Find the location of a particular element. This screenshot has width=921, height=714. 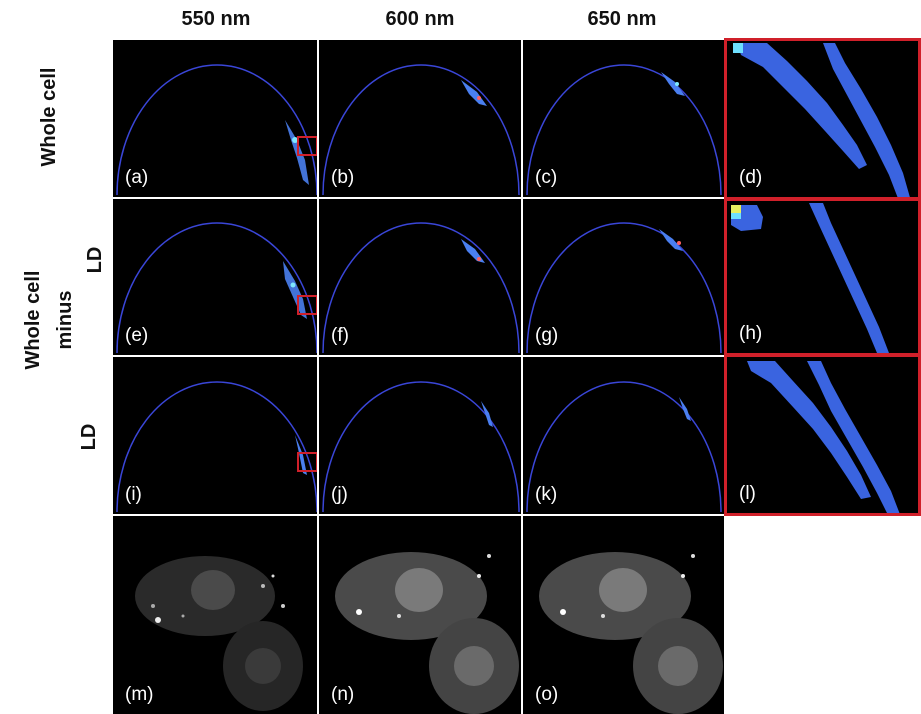

panel-label-c: (c) is located at coordinates (546, 177).